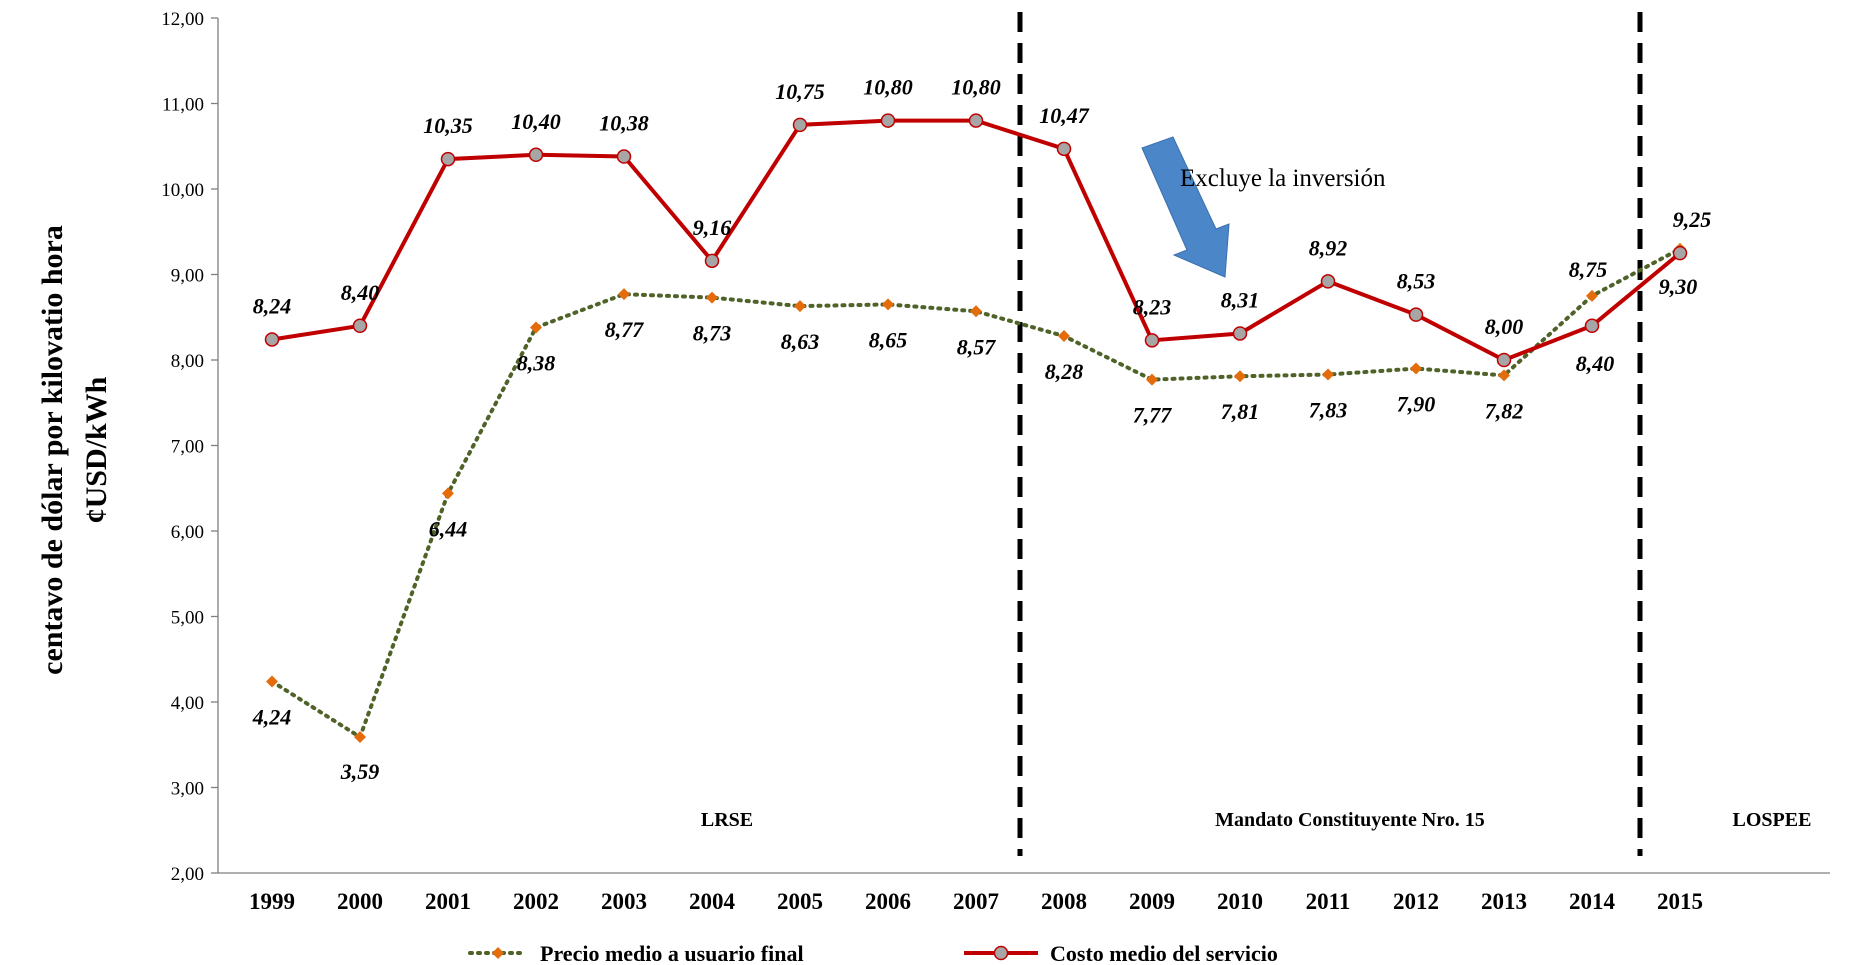 The height and width of the screenshot is (965, 1858). What do you see at coordinates (1001, 953) in the screenshot?
I see `legend-costo-marker` at bounding box center [1001, 953].